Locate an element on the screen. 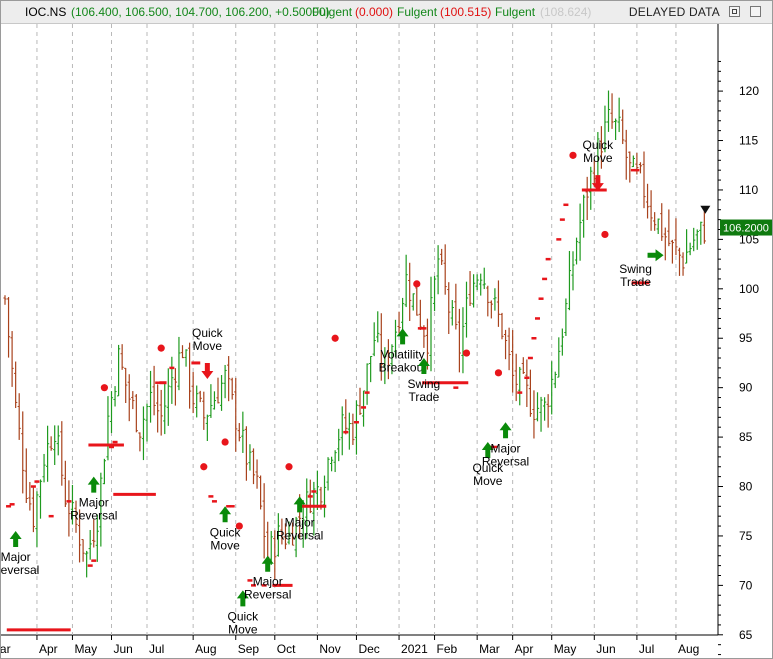  y-tick-label: 75 is located at coordinates (746, 536).